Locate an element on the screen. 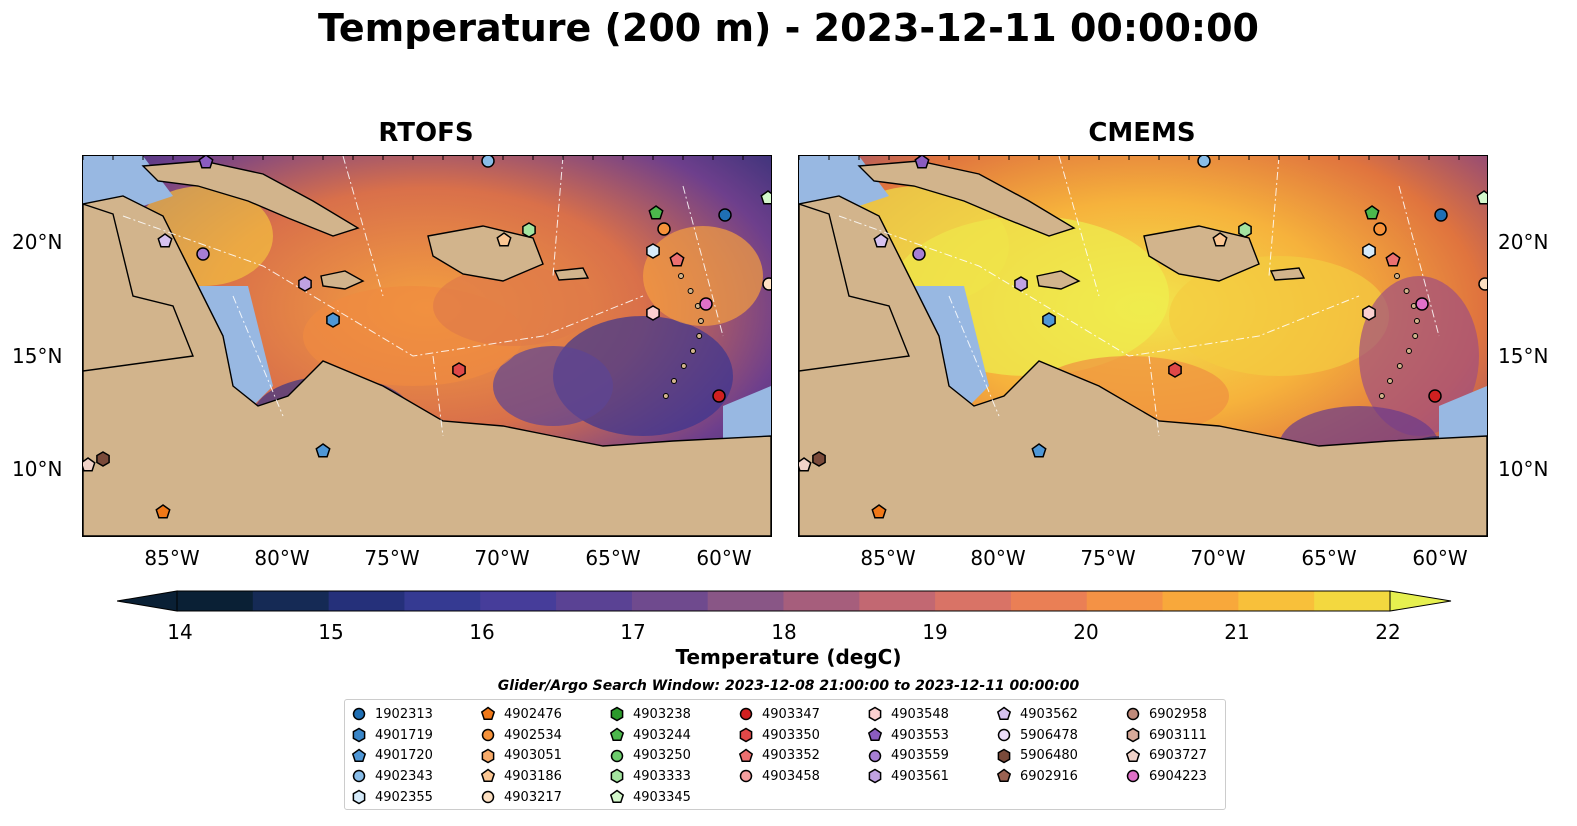  lat-label-15n-left: 15°N is located at coordinates (37, 356).